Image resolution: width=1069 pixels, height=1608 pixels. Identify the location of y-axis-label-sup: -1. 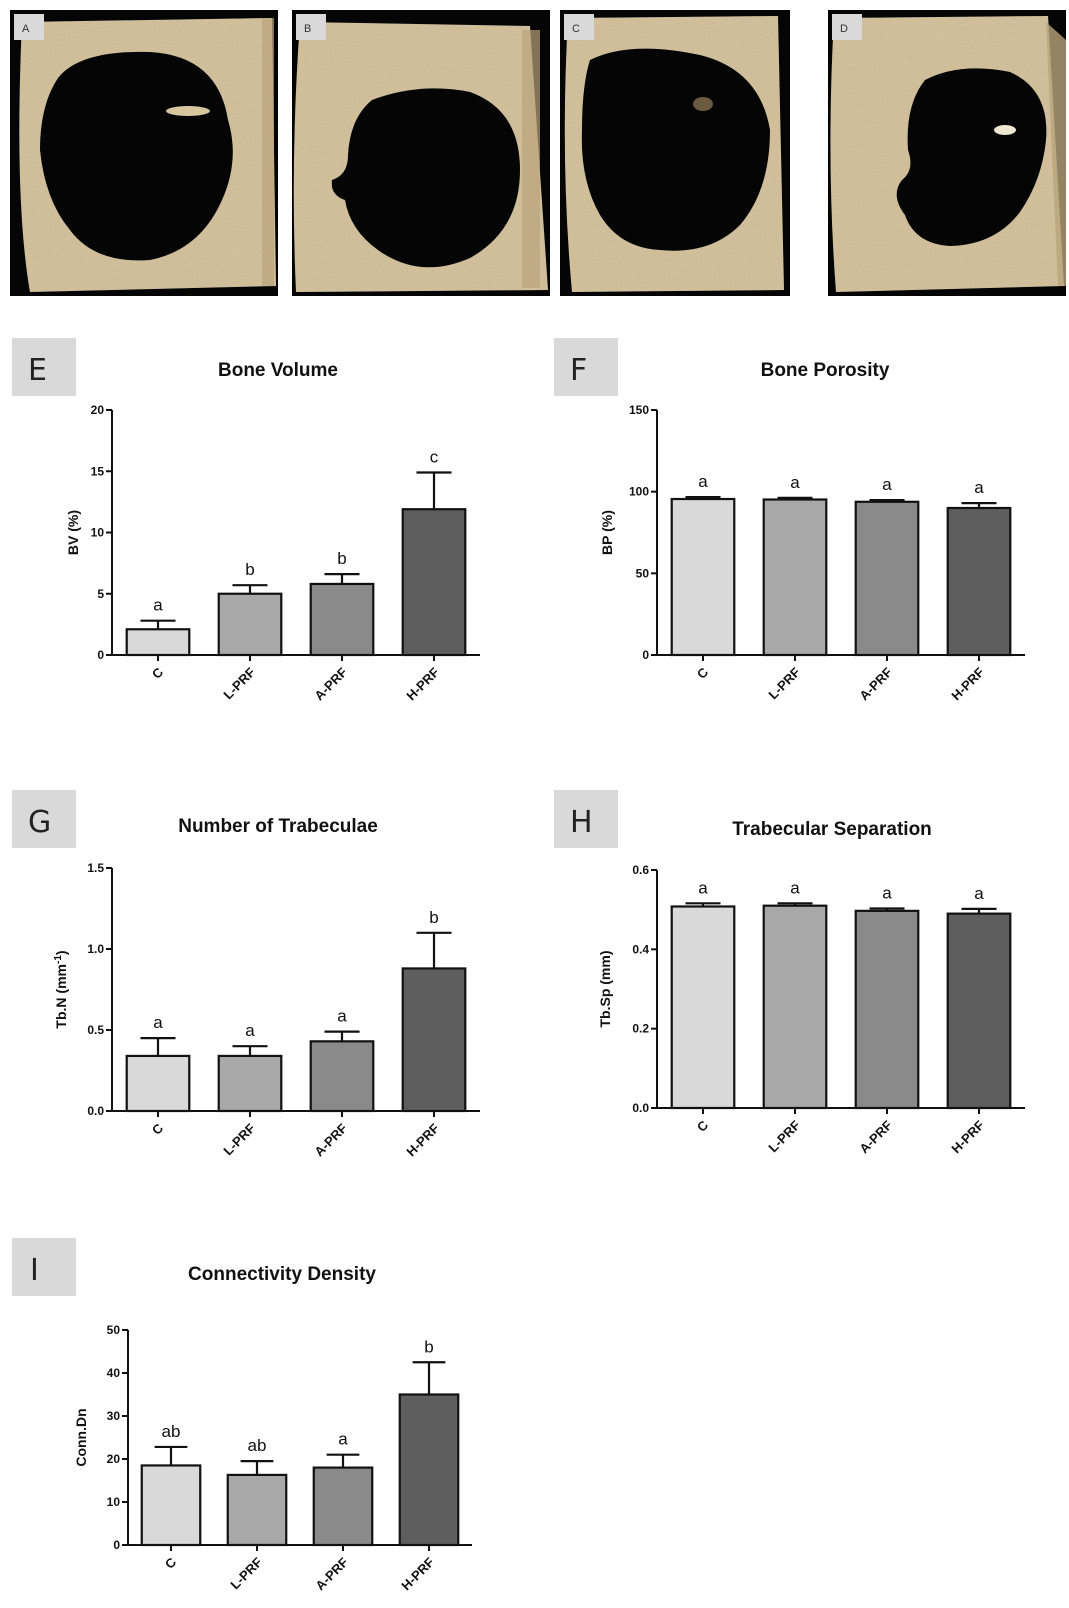
(58, 959).